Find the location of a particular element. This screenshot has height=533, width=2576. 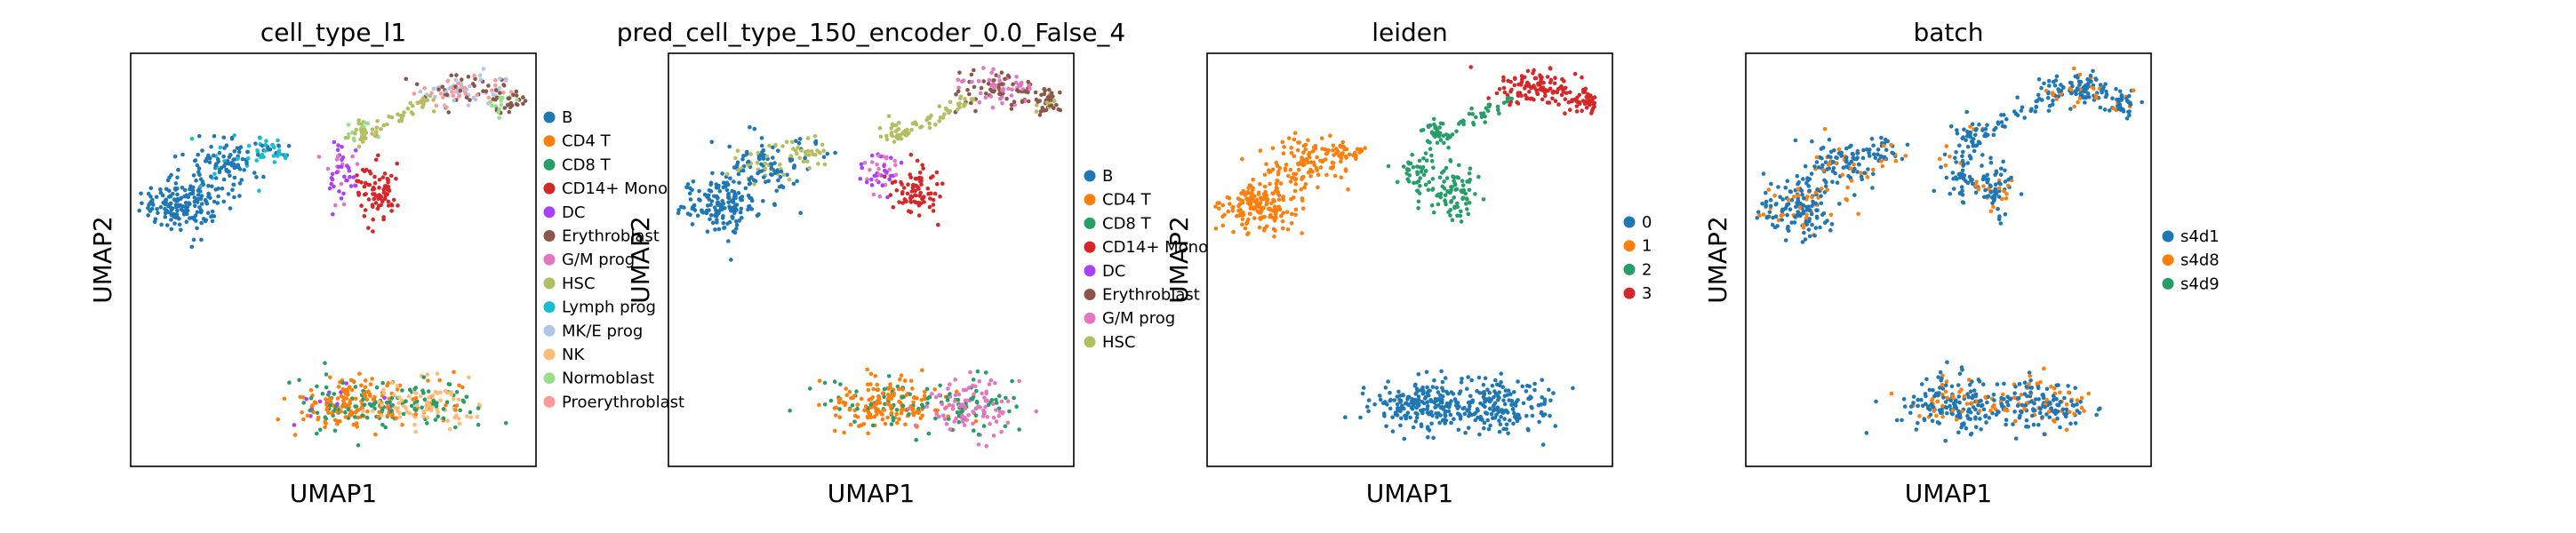

panel-title: cell_type_l1 is located at coordinates (333, 32).